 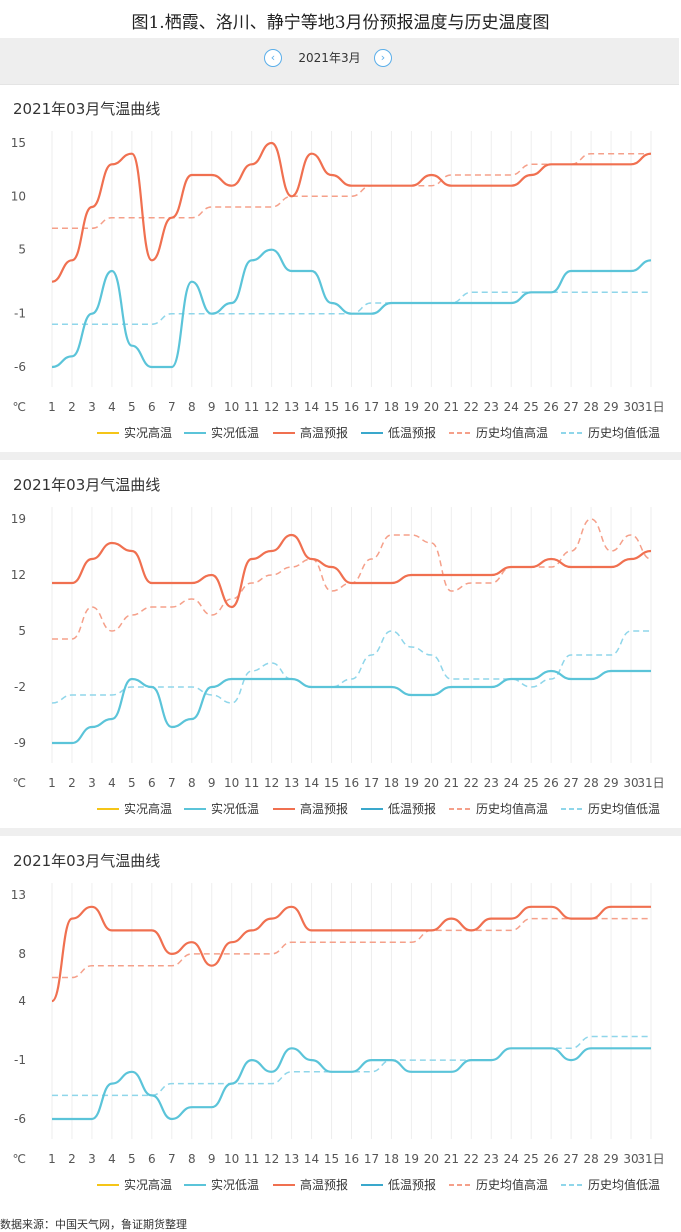 I want to click on chevron-right-icon: ›, so click(x=383, y=58).